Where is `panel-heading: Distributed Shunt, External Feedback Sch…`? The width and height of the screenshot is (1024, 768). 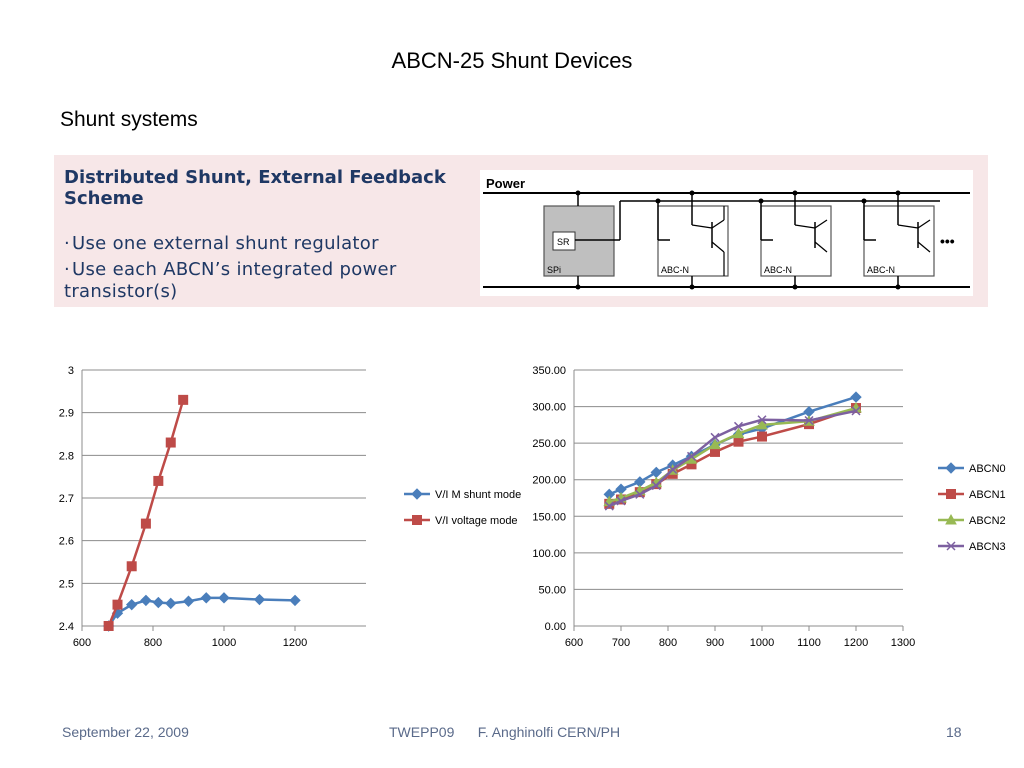 panel-heading: Distributed Shunt, External Feedback Sch… is located at coordinates (255, 188).